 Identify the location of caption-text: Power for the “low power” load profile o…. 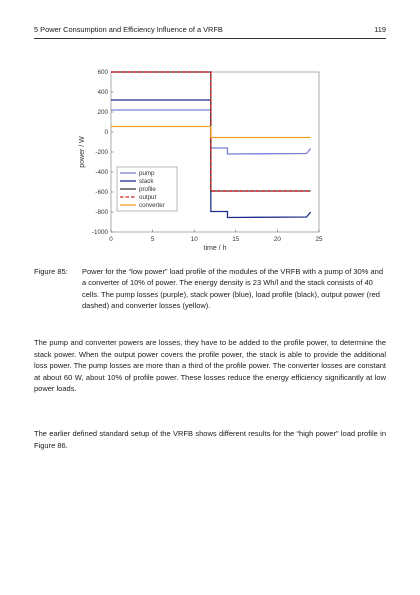
(232, 289).